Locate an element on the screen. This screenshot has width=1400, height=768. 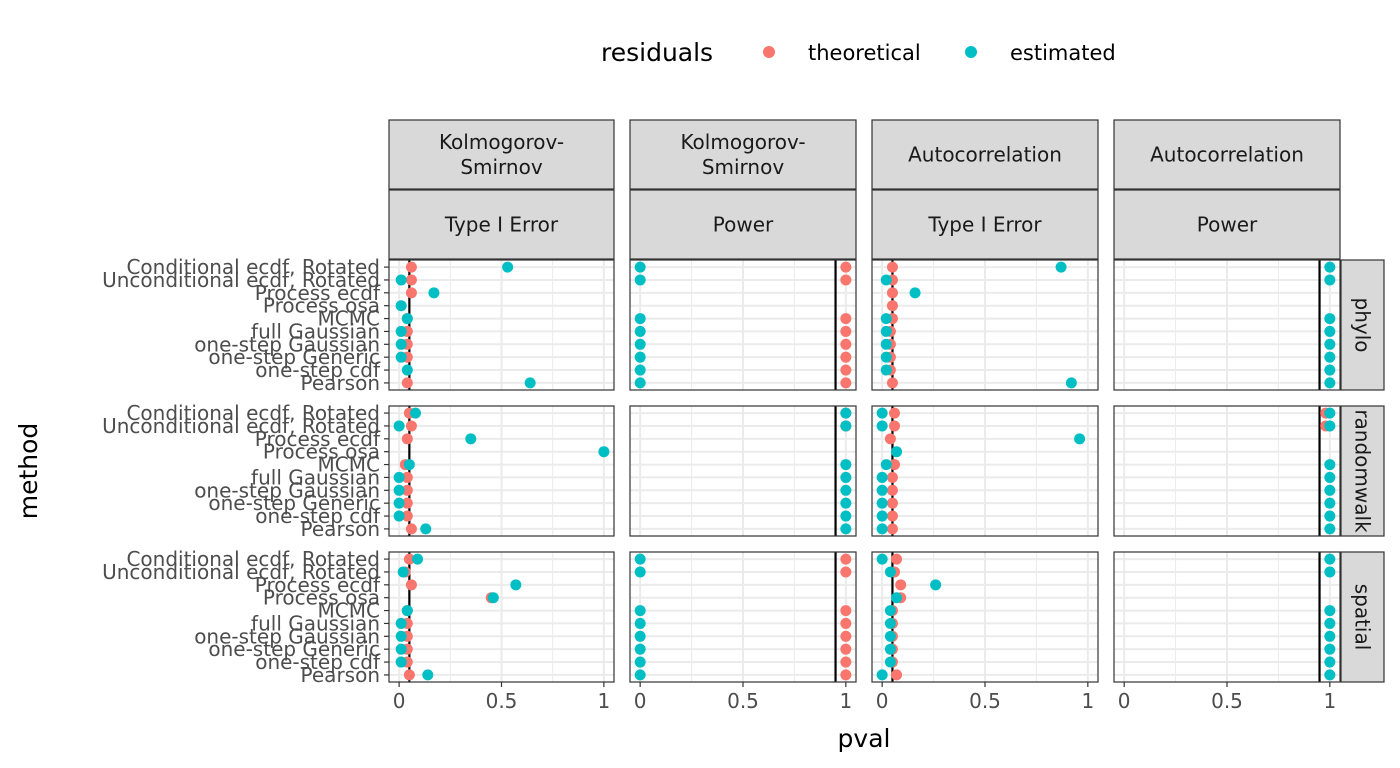
x-axis-title: pval is located at coordinates (864, 738).